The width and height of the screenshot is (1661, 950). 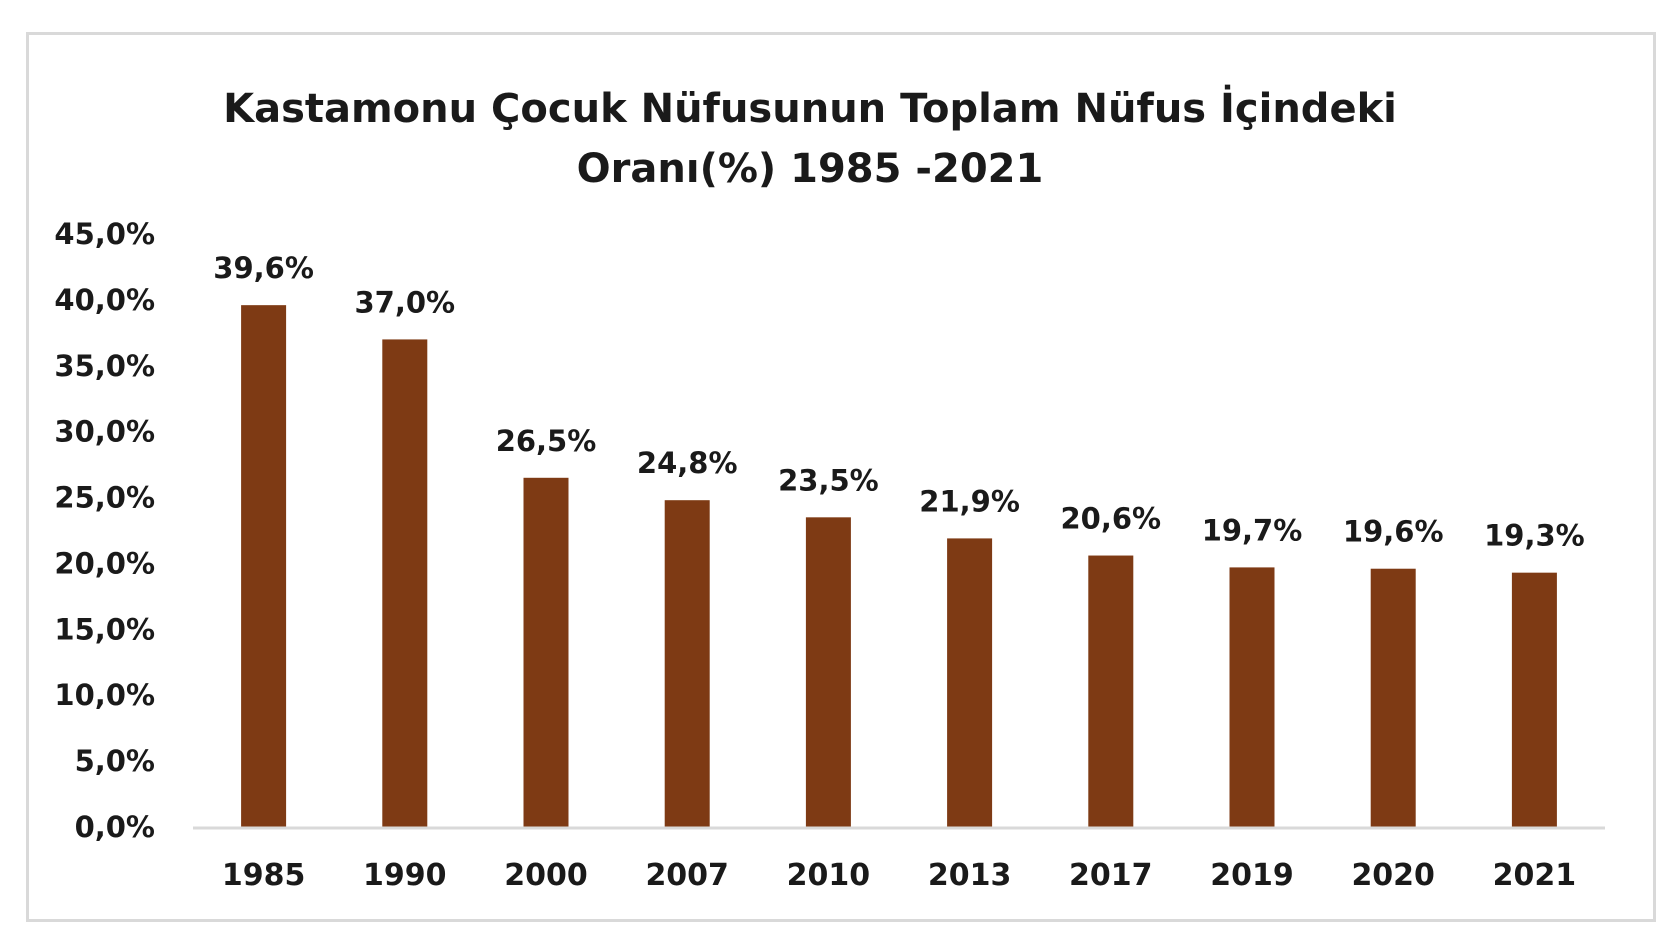 I want to click on bar-2020, so click(x=1393, y=697).